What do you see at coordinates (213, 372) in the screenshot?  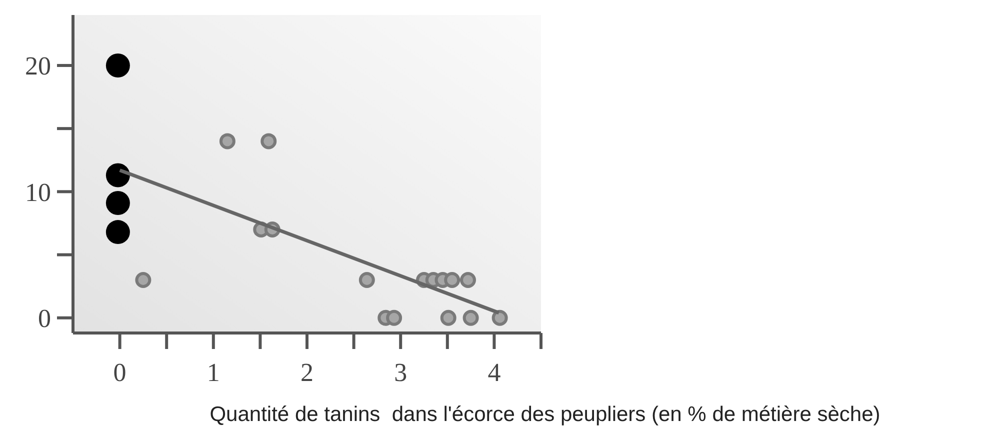 I see `x-tick-label: 1` at bounding box center [213, 372].